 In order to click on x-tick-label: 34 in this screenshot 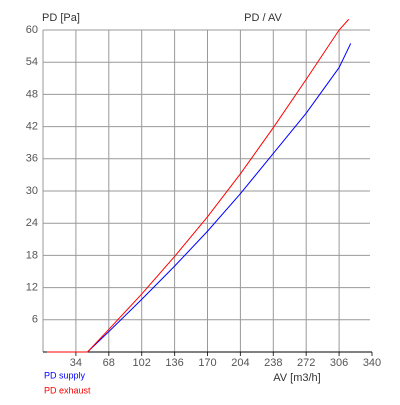, I will do `click(76, 363)`.